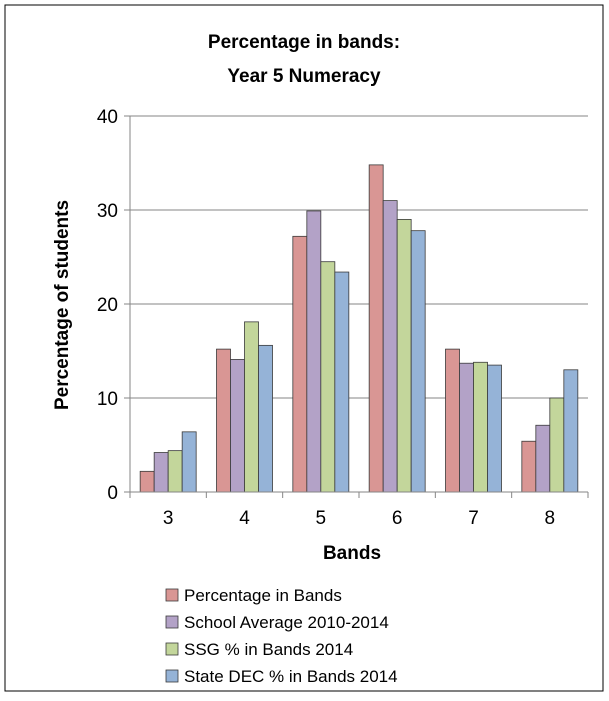  What do you see at coordinates (62, 305) in the screenshot?
I see `y-axis-label: Percentage of students` at bounding box center [62, 305].